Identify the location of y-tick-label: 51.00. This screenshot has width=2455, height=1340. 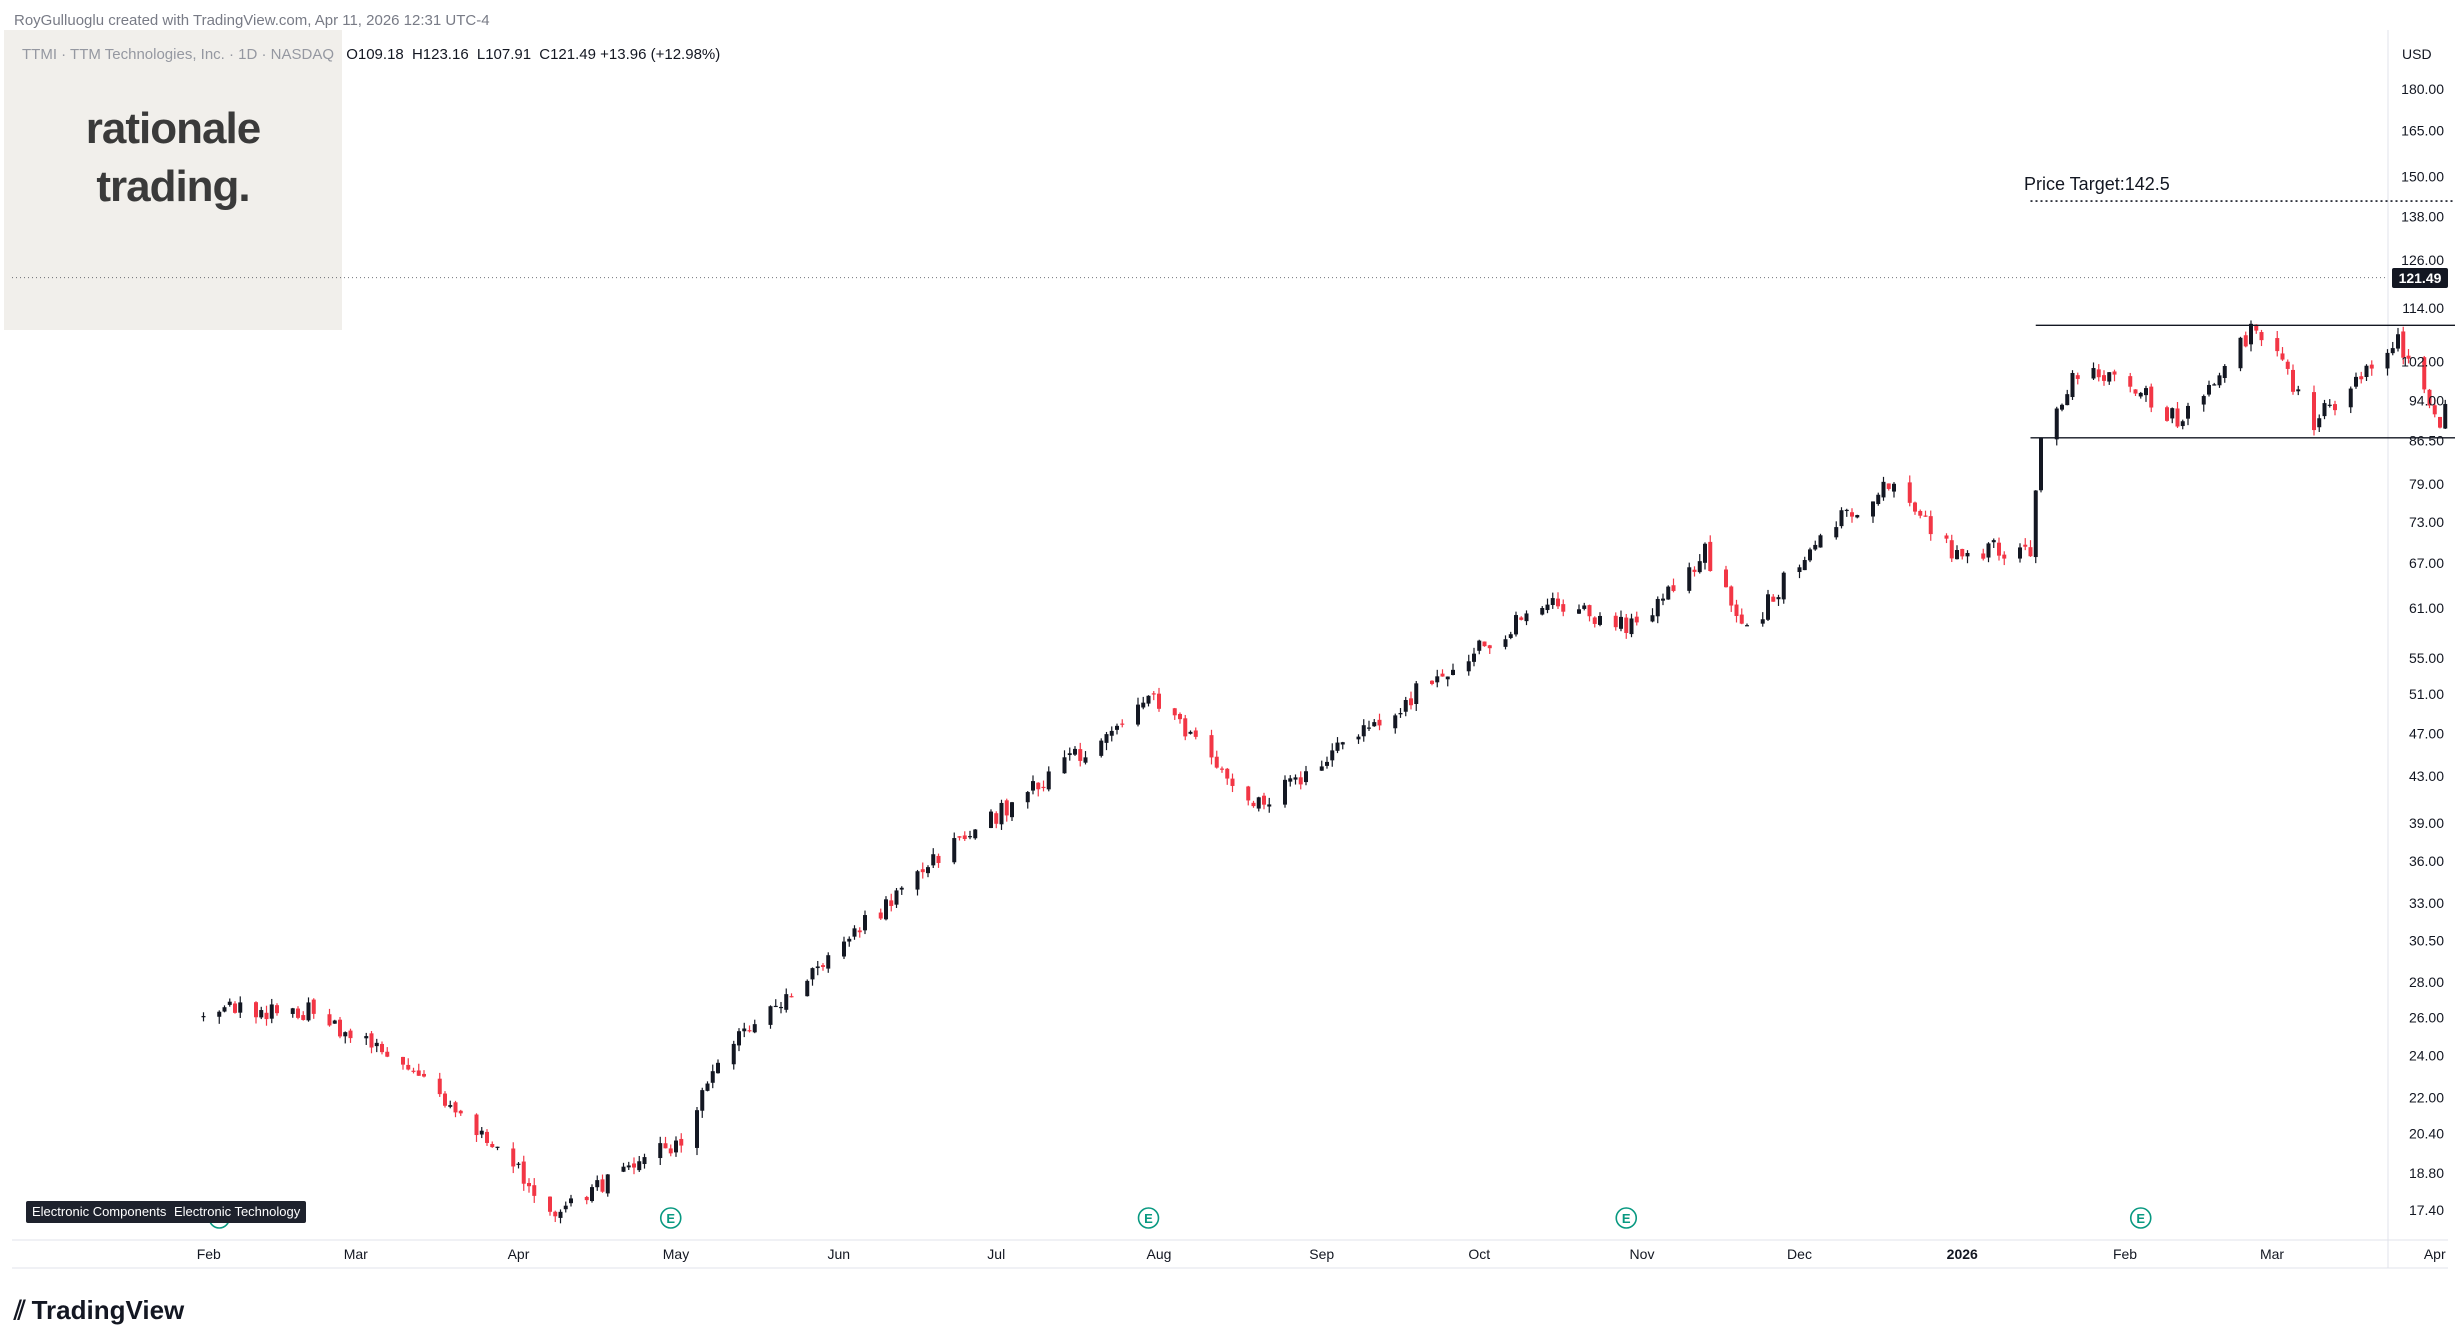
(2426, 694).